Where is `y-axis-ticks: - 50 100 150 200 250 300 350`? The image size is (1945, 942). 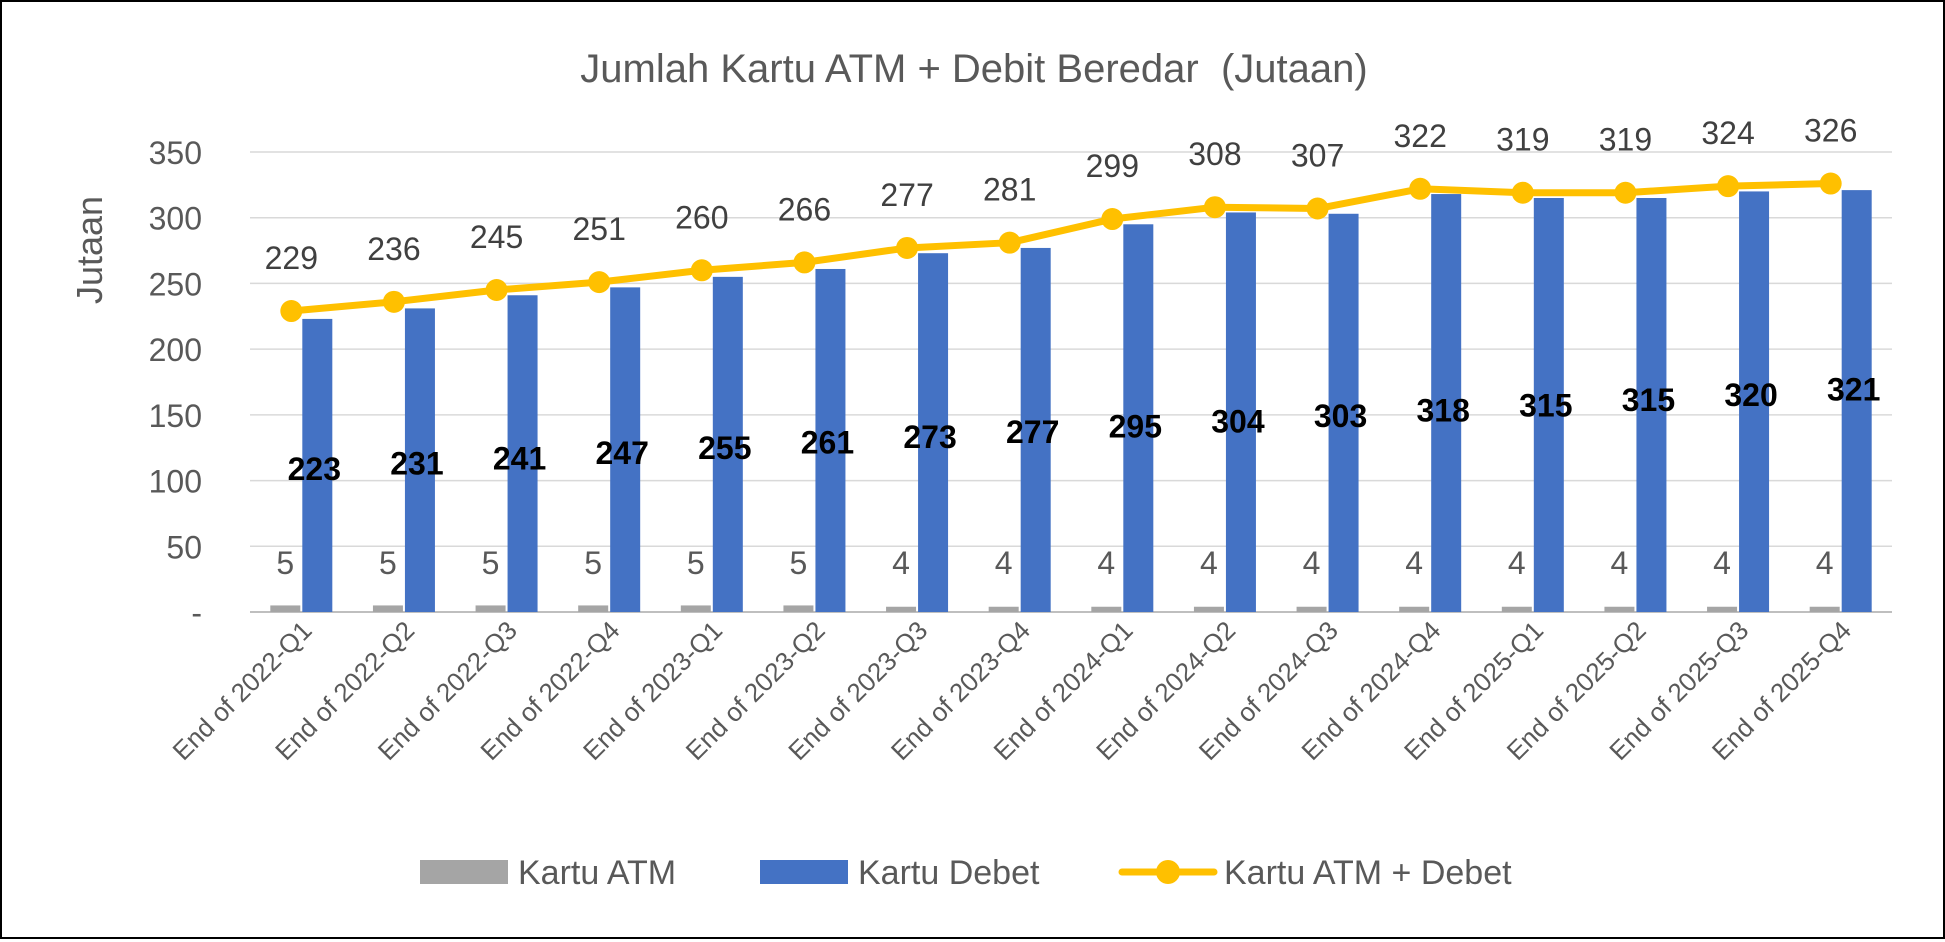
y-axis-ticks: - 50 100 150 200 250 300 350 is located at coordinates (175, 383).